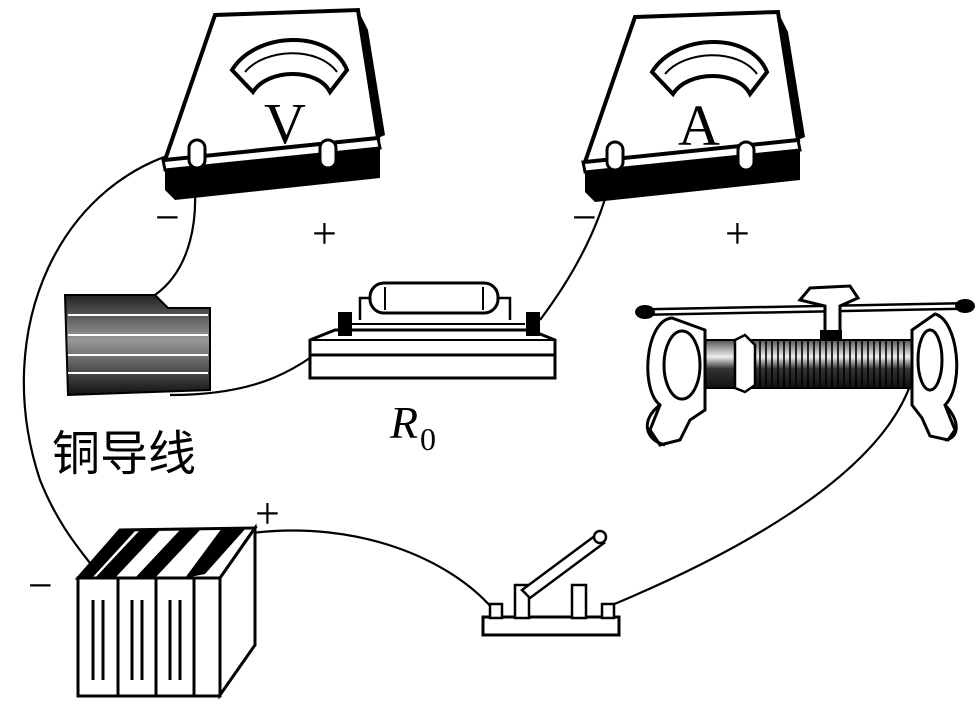  I want to click on voltmeter-symbol: V, so click(285, 123).